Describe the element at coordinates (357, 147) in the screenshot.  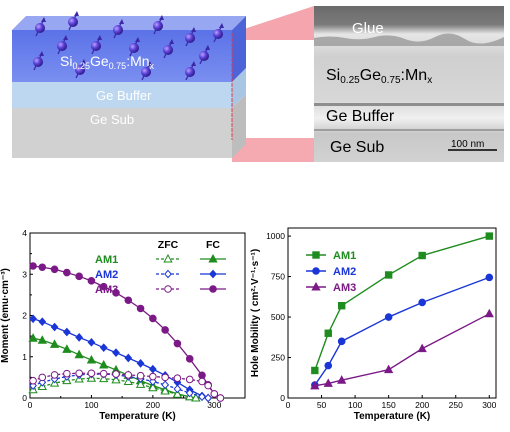
I see `tem-sub-label: Ge Sub` at that location.